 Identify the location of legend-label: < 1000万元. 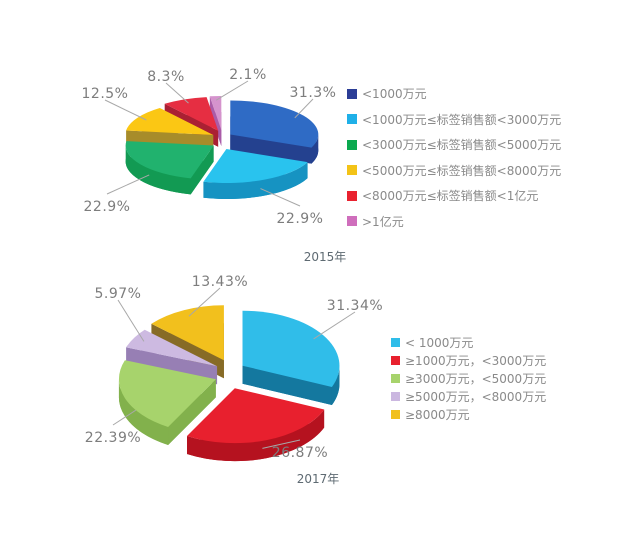
(439, 342).